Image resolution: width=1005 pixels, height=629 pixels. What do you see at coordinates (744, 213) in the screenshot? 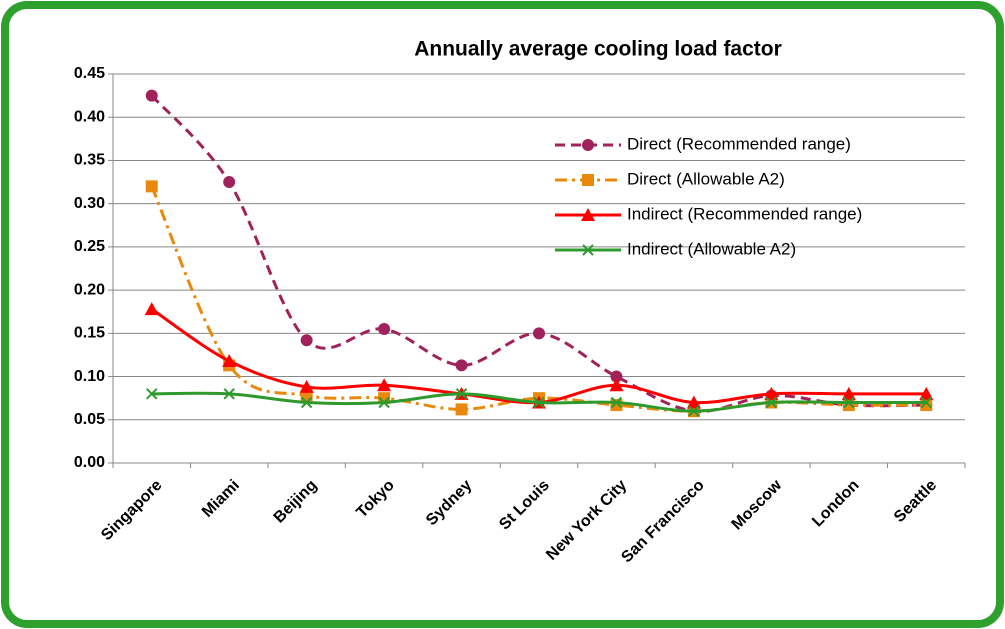
I see `legend-label: Indirect (Recommended range)` at bounding box center [744, 213].